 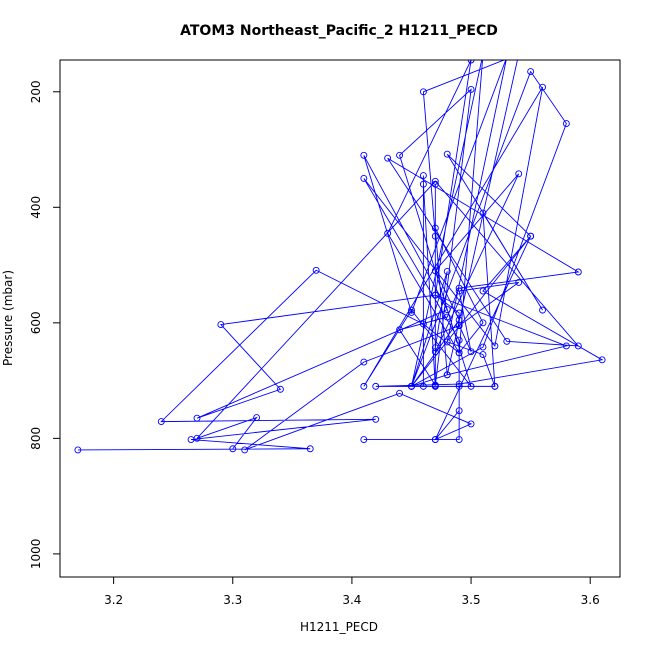 I want to click on x-tick-label: 3.2, so click(x=113, y=600).